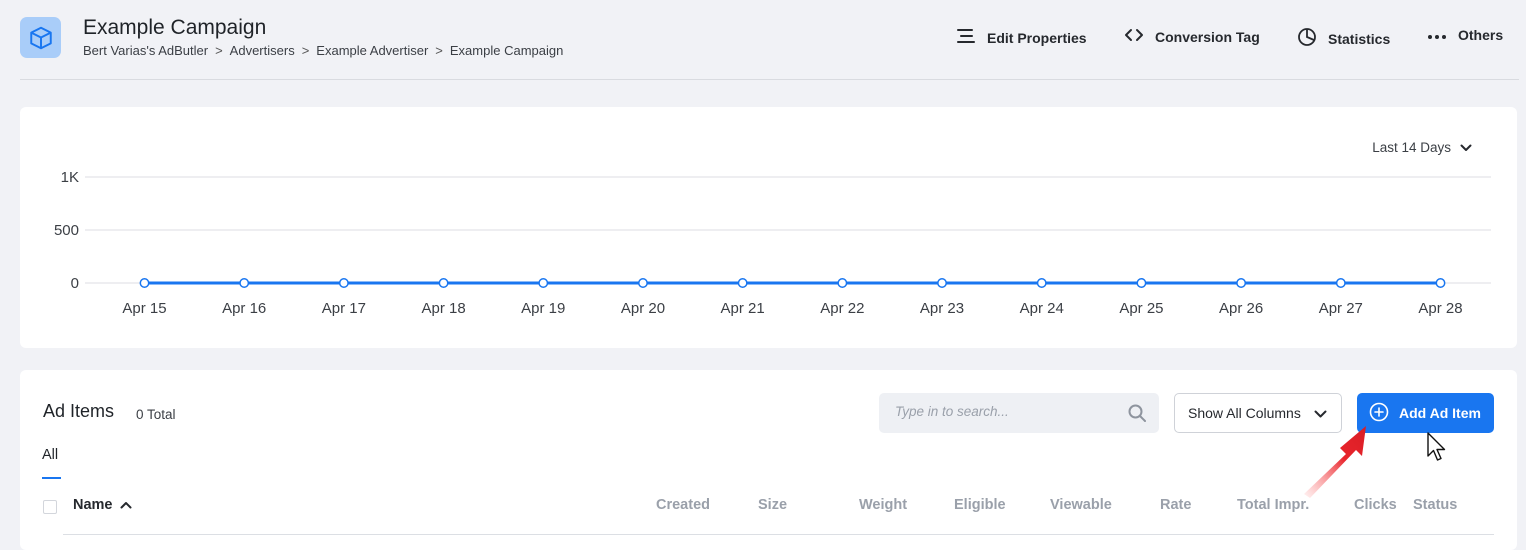 Image resolution: width=1526 pixels, height=550 pixels. Describe the element at coordinates (769, 79) in the screenshot. I see `header-divider` at that location.